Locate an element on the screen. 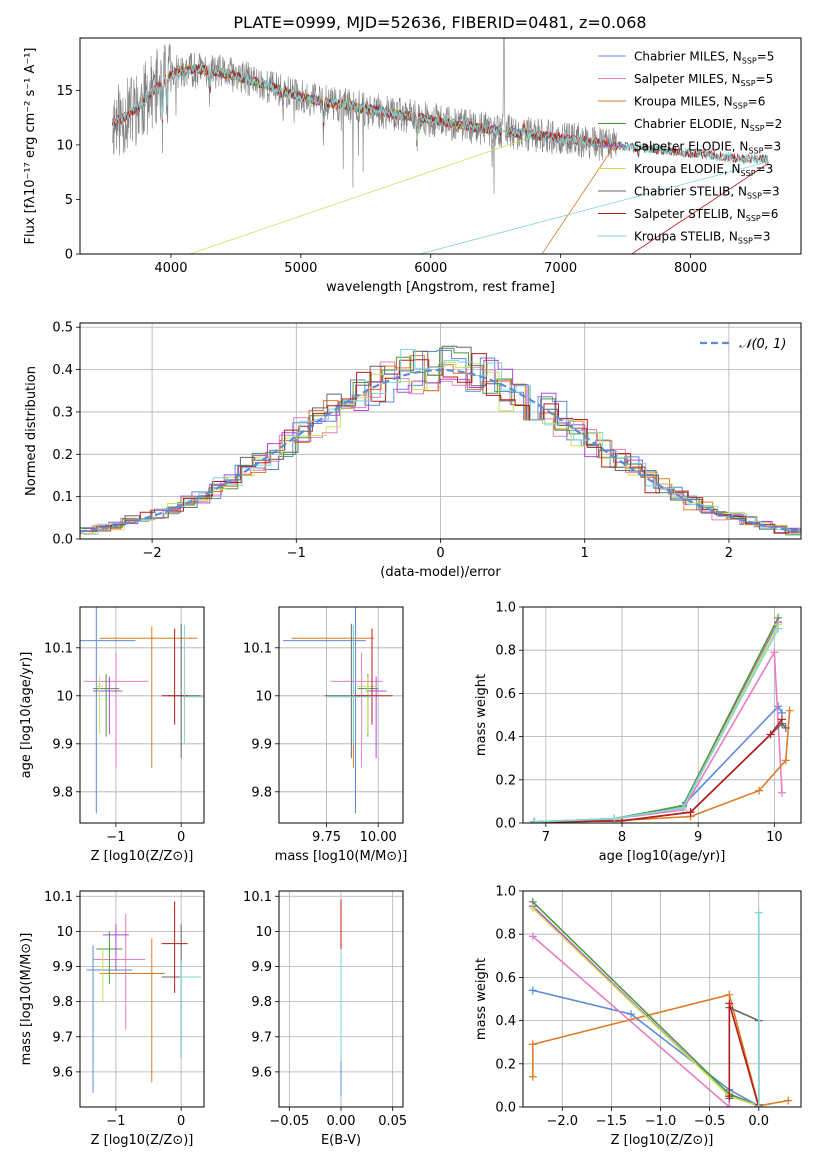  y-tick-label: 15 is located at coordinates (64, 91).